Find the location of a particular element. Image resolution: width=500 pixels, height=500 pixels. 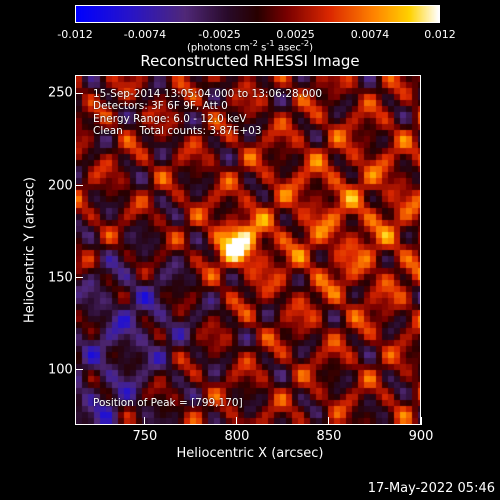

date-stamp: 17-May-2022 05:46 is located at coordinates (431, 488).